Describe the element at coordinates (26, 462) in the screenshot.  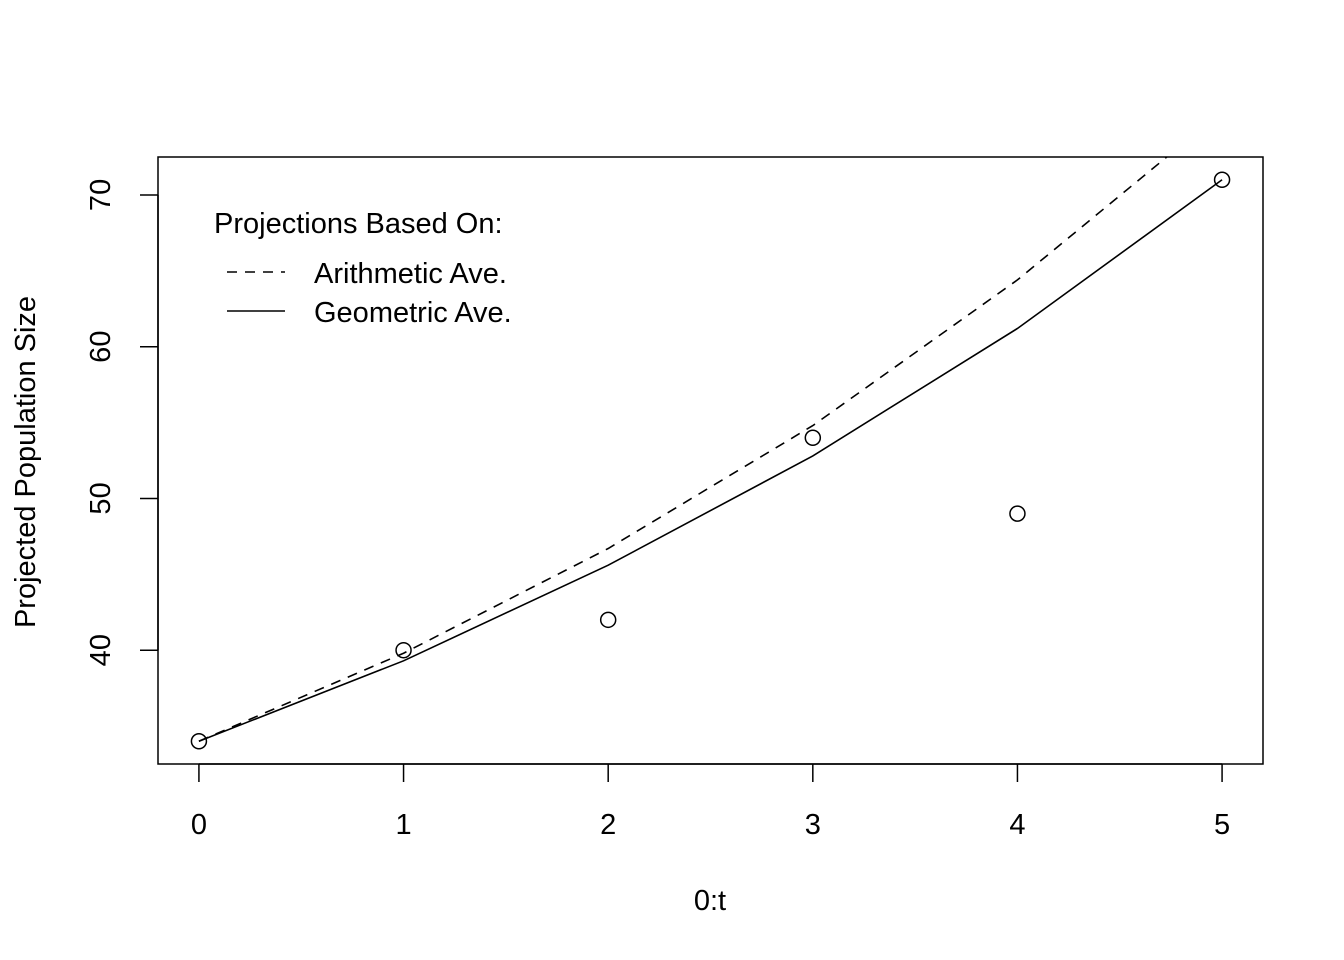
I see `y-axis-label: Projected Population Size` at that location.